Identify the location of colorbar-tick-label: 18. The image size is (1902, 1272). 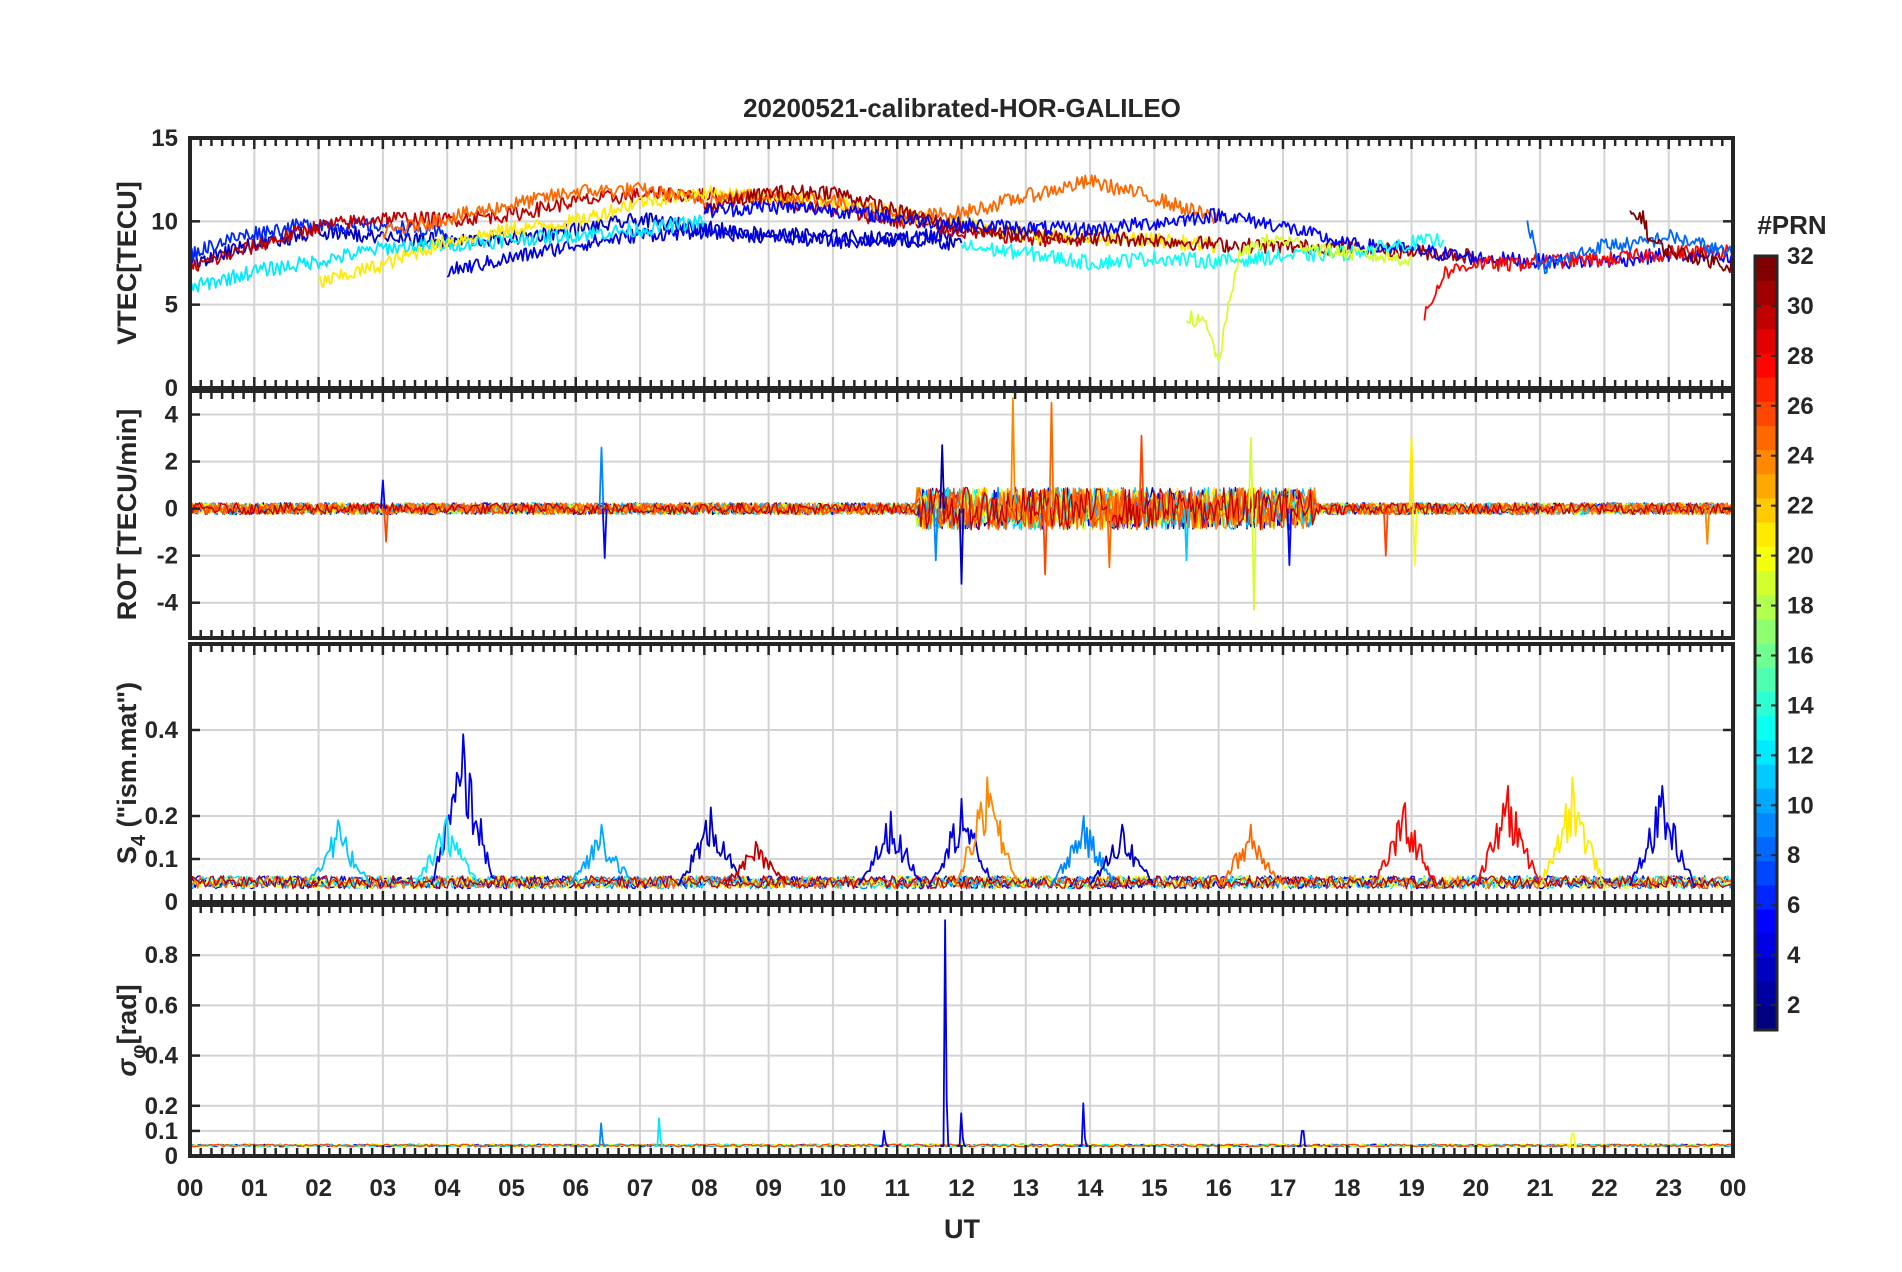
(1800, 606).